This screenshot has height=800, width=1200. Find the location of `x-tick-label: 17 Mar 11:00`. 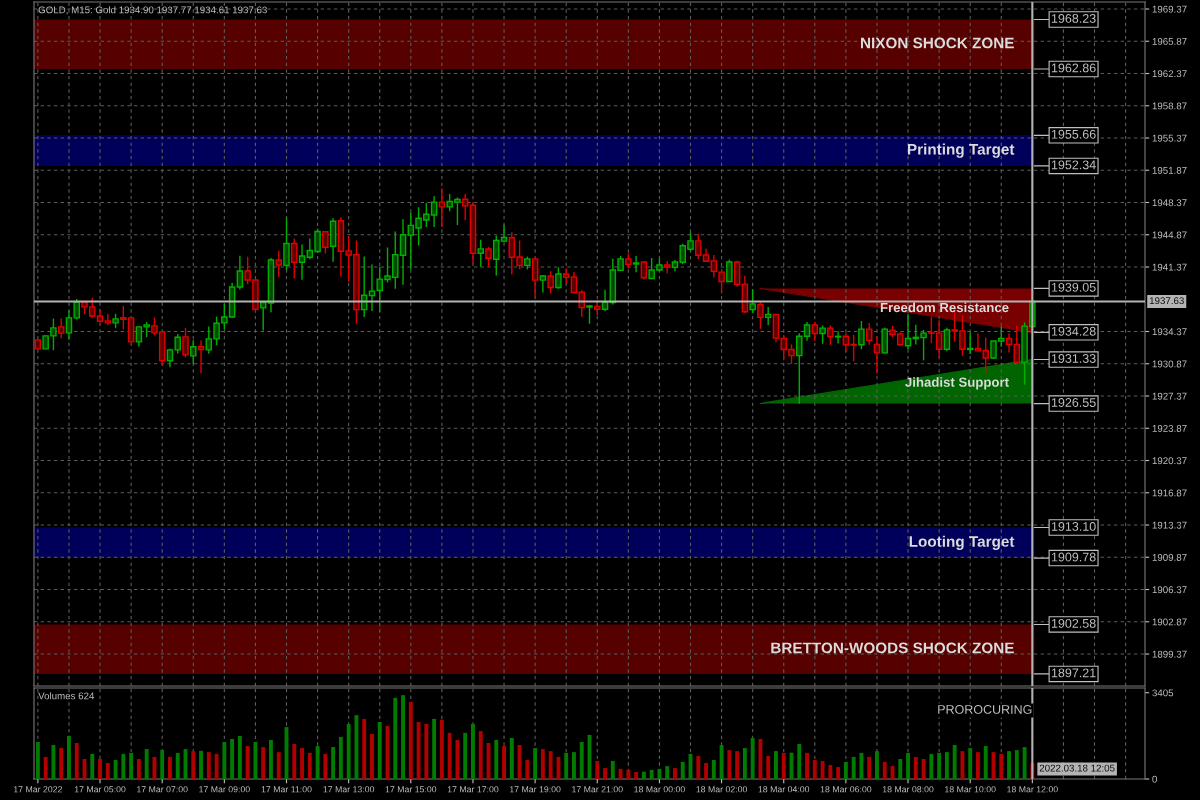

x-tick-label: 17 Mar 11:00 is located at coordinates (286, 789).